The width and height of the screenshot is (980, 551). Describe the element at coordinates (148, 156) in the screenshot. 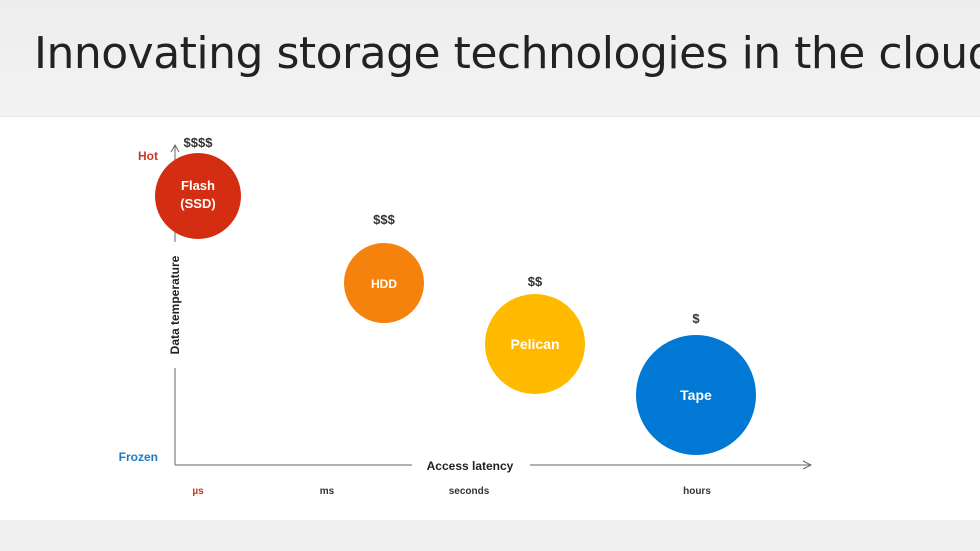

I see `hot-label: Hot` at that location.